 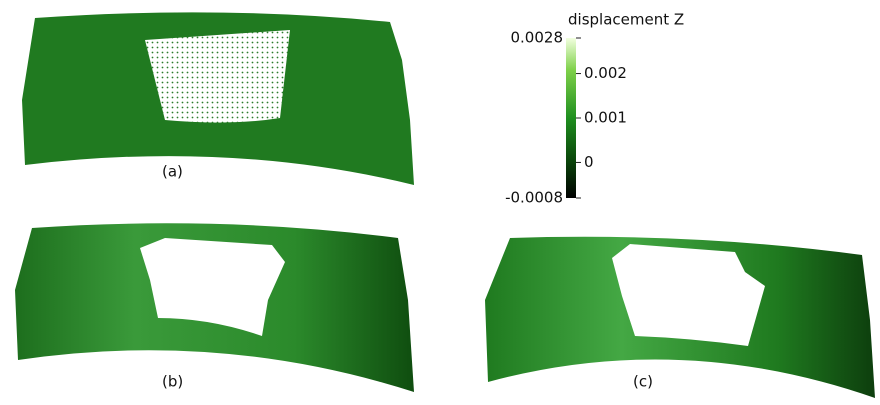 I want to click on color-scale, so click(x=571, y=118).